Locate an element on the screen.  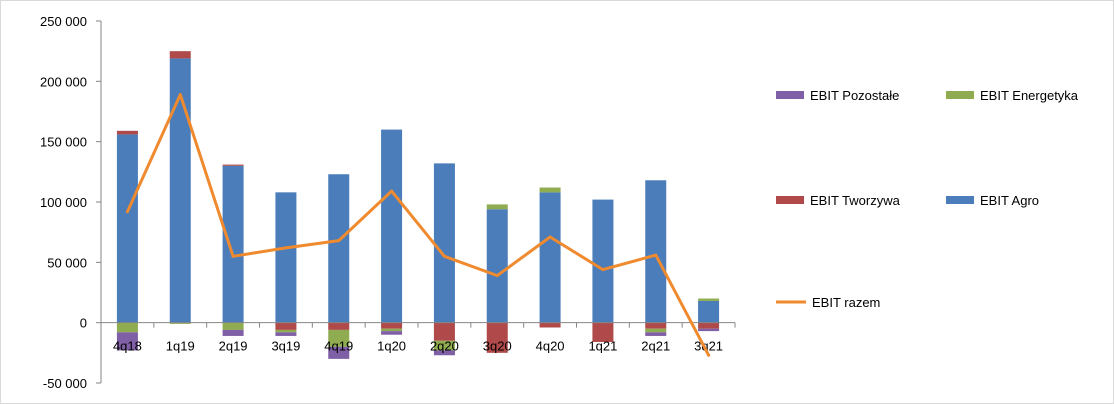
bar-segment-ebit-energetyka-3q21 is located at coordinates (709, 299).